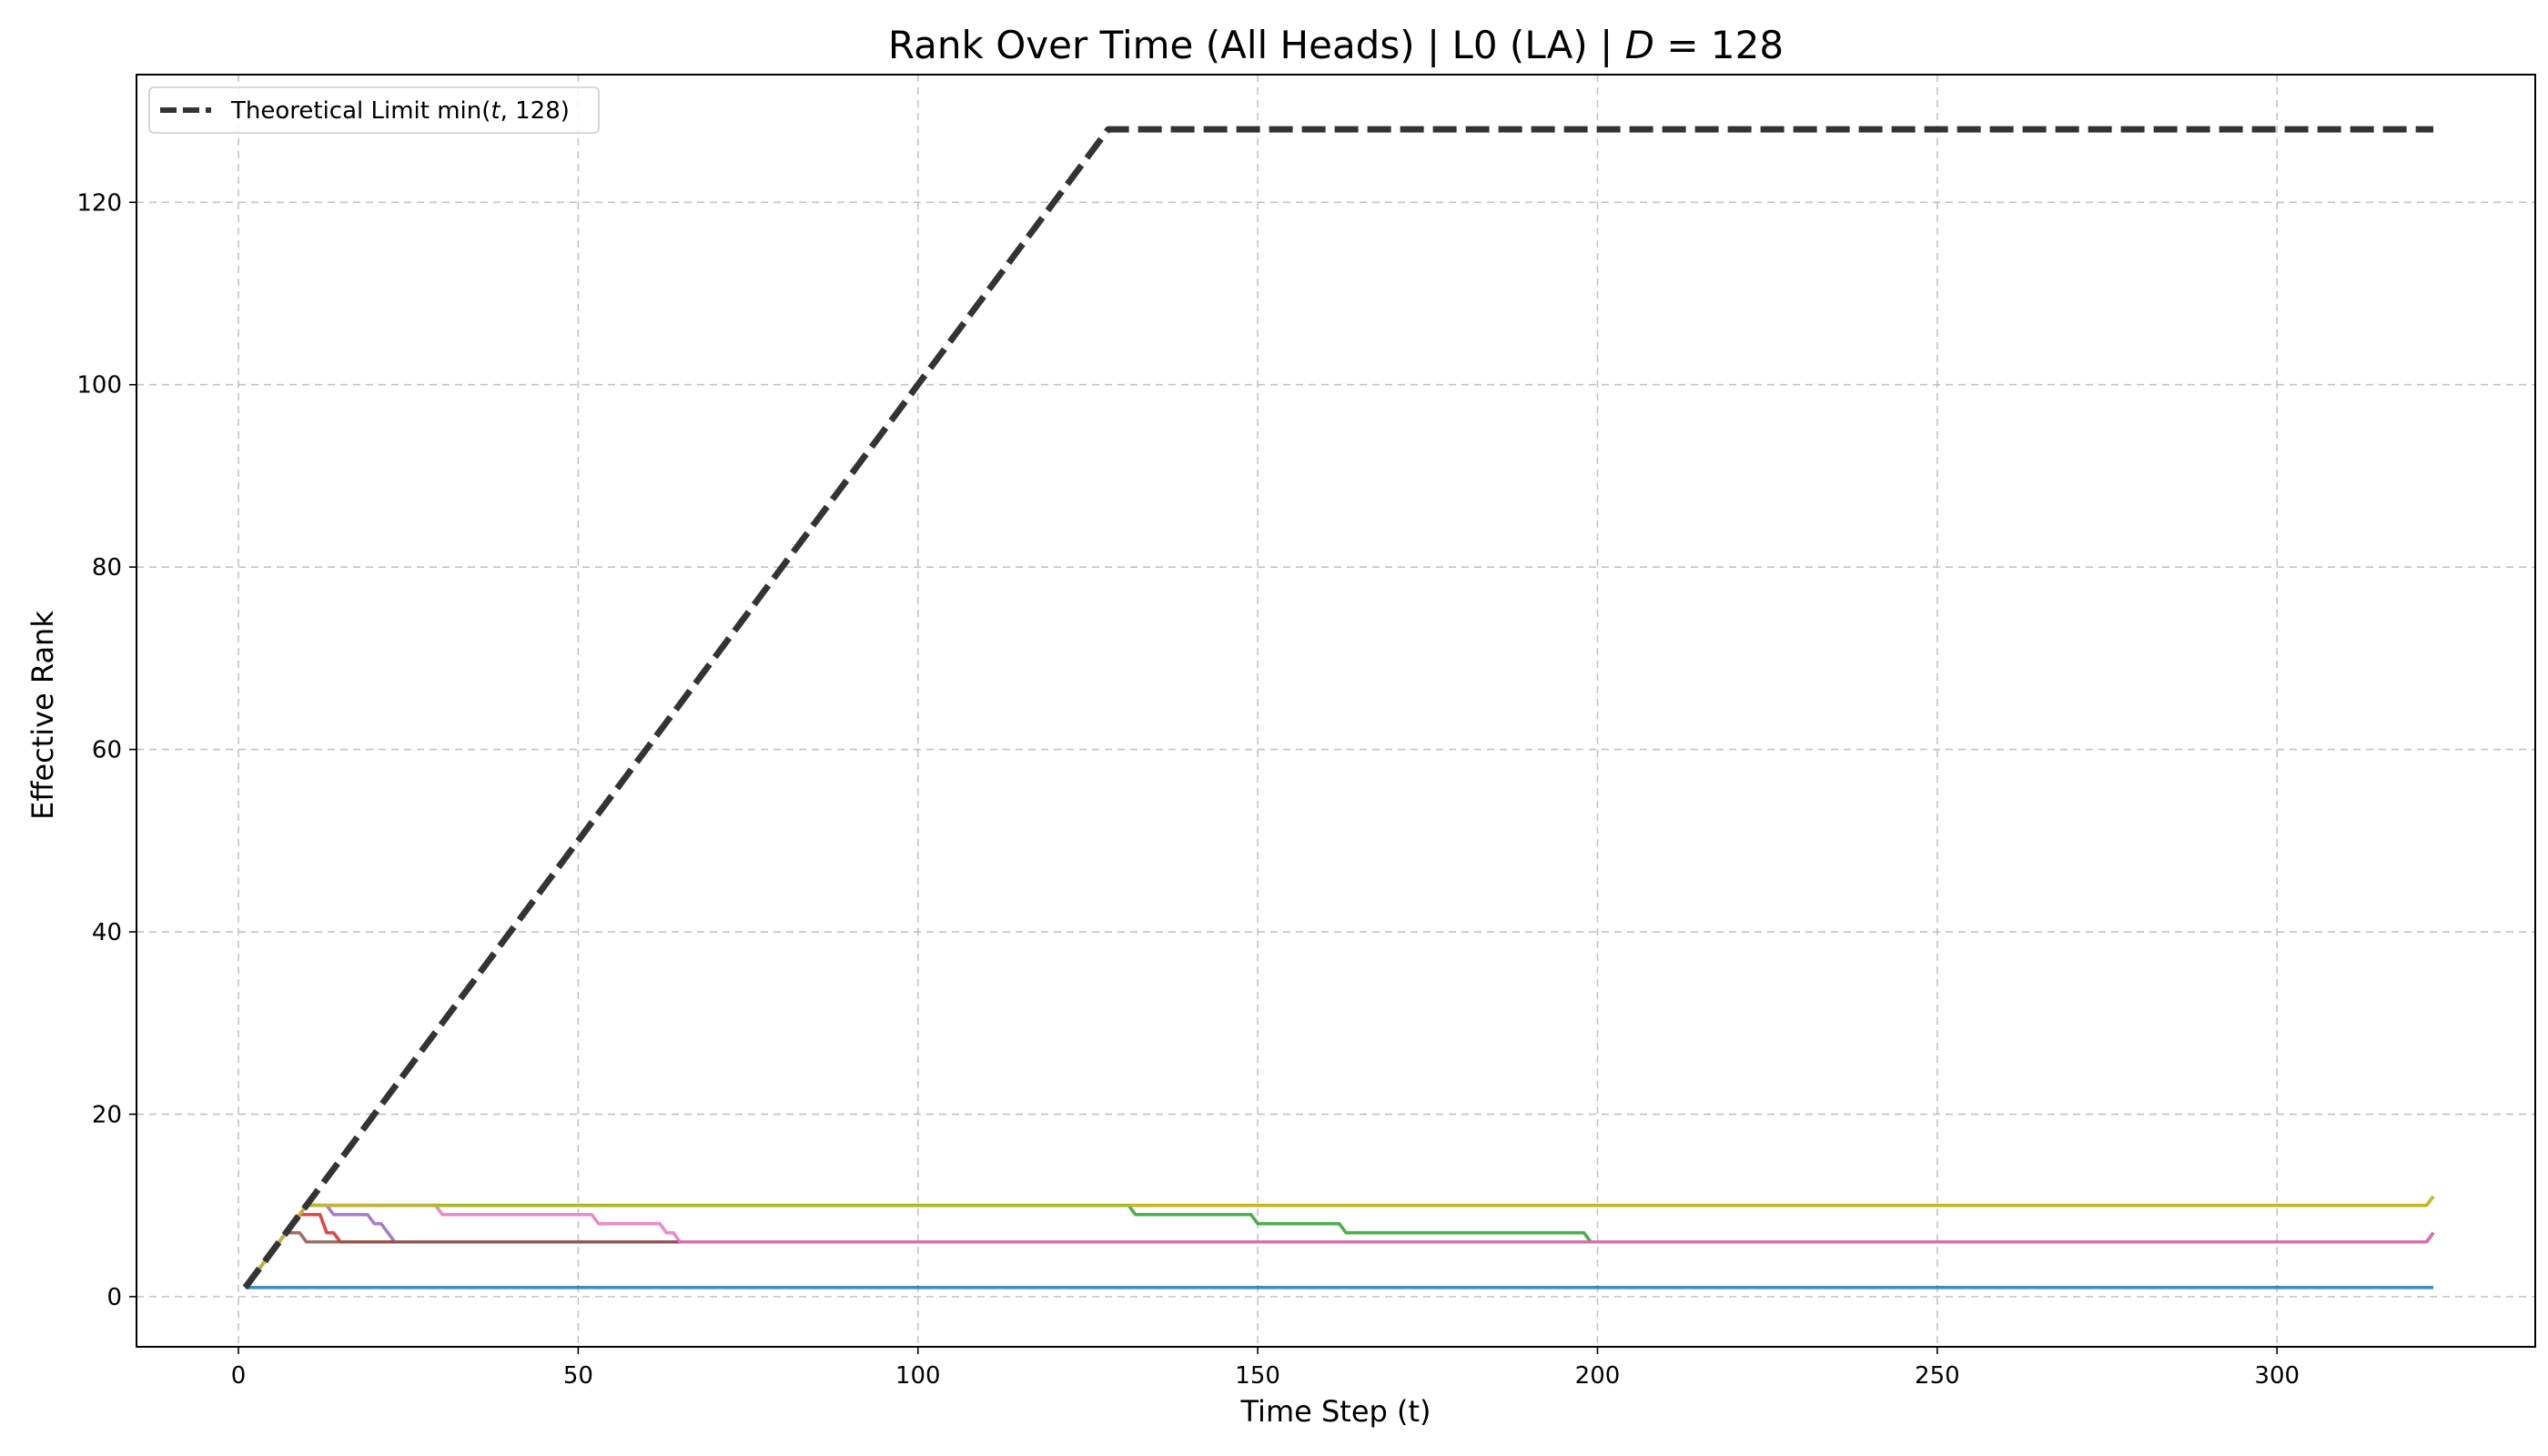 The image size is (2548, 1456). I want to click on x-tick-label: 300, so click(2277, 1376).